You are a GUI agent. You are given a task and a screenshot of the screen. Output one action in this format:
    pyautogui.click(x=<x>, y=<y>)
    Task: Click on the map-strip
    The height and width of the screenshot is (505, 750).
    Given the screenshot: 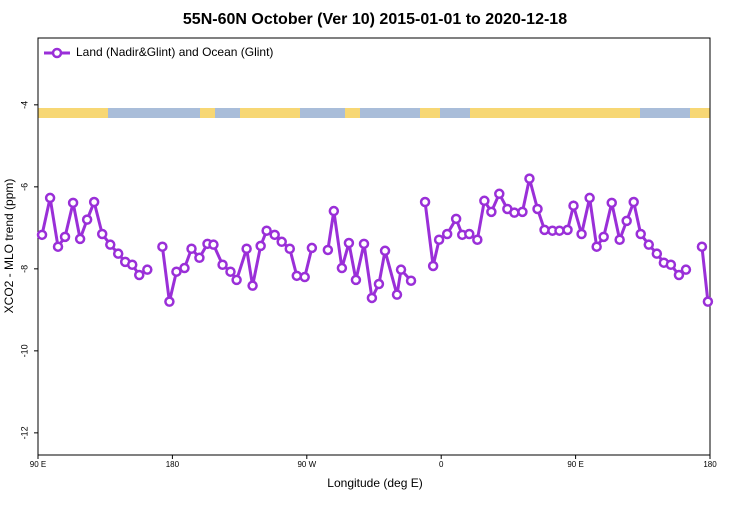 What is the action you would take?
    pyautogui.click(x=374, y=113)
    